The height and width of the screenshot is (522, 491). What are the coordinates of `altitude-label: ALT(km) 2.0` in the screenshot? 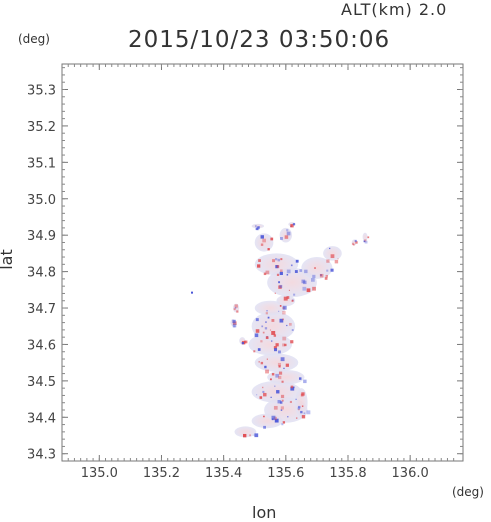 It's located at (394, 9).